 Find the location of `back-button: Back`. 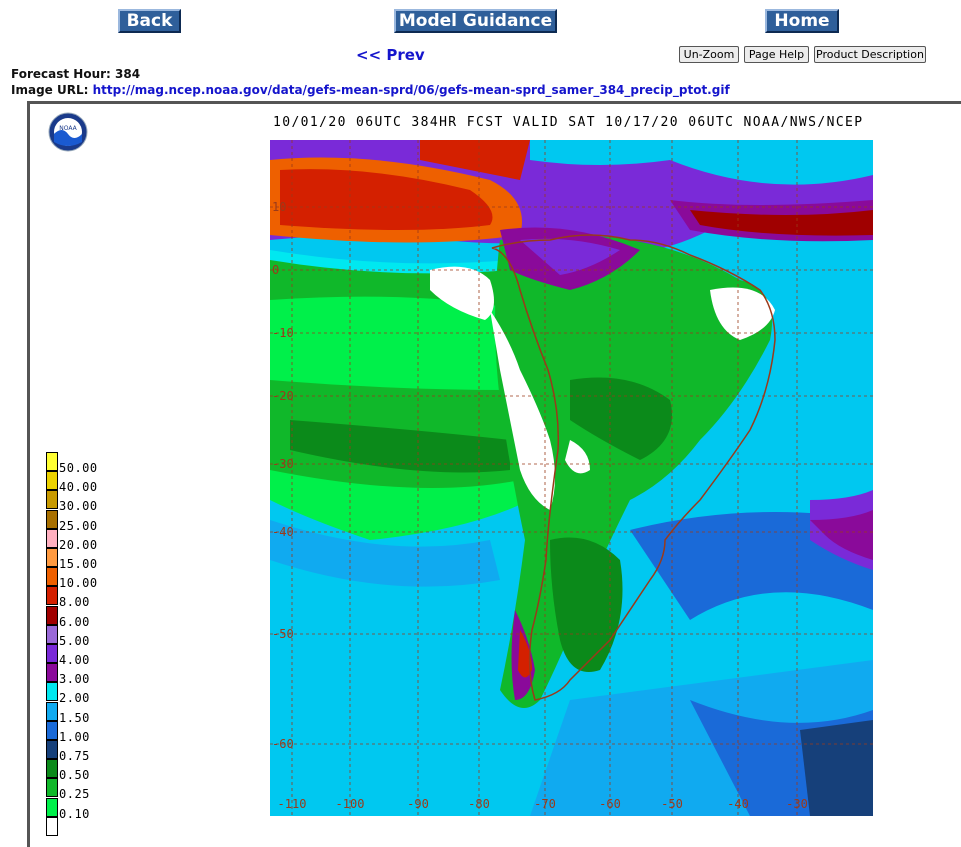

back-button: Back is located at coordinates (149, 21).